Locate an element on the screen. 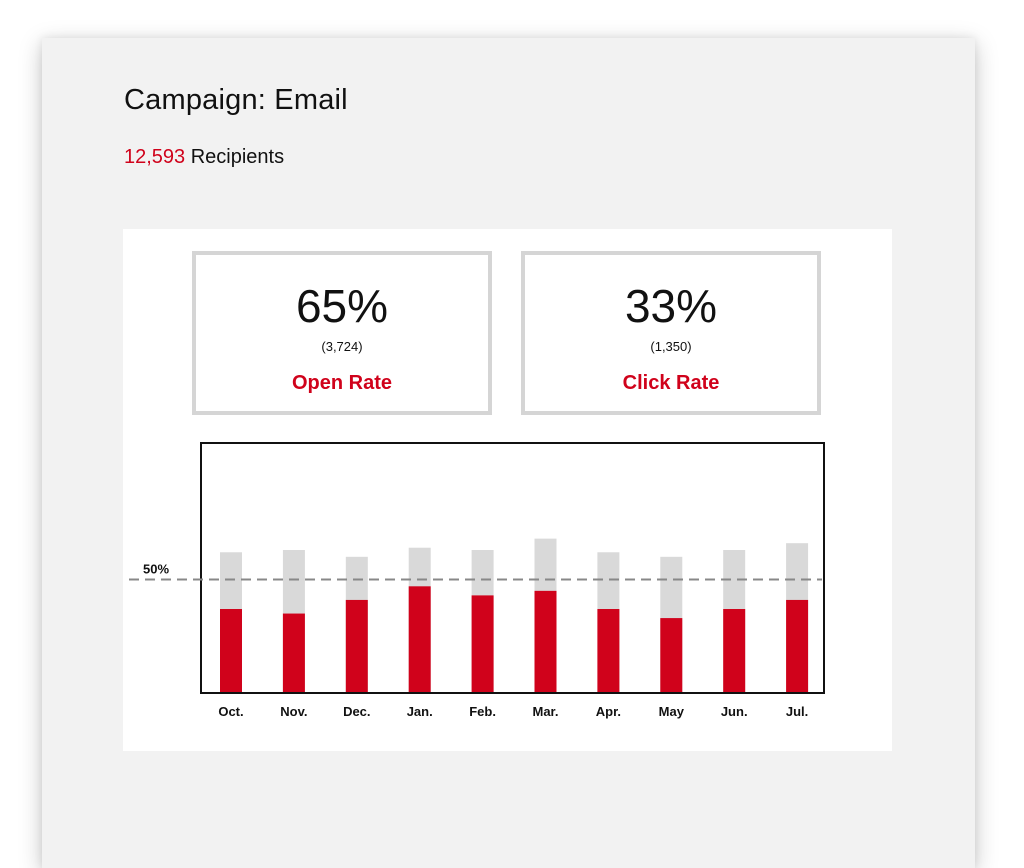 The image size is (1024, 868). open-rate-count: (3,724) is located at coordinates (342, 346).